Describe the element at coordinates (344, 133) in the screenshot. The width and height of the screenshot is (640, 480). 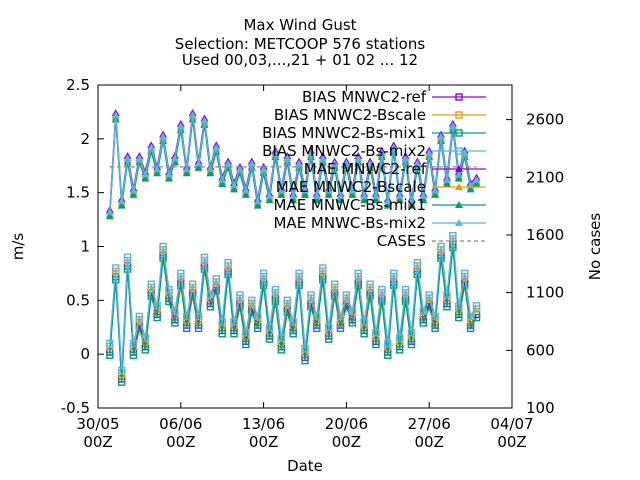
I see `legend-label: BIAS MNWC2-Bs-mix1` at that location.